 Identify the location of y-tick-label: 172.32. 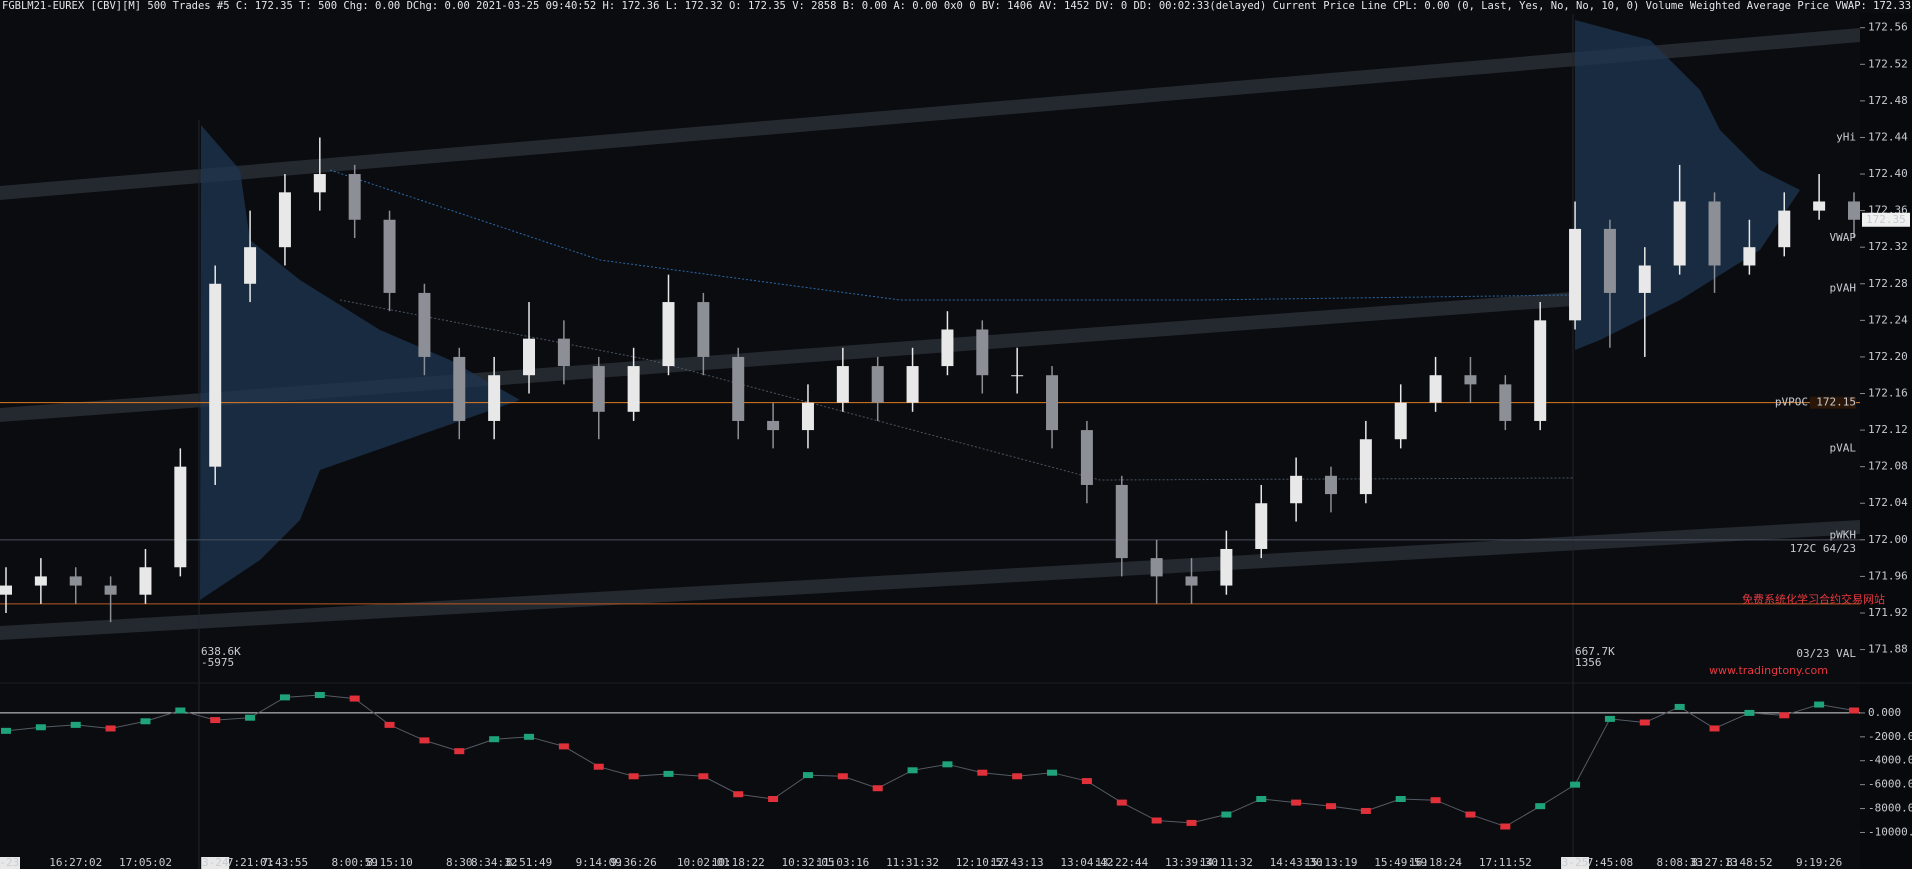
(1888, 246).